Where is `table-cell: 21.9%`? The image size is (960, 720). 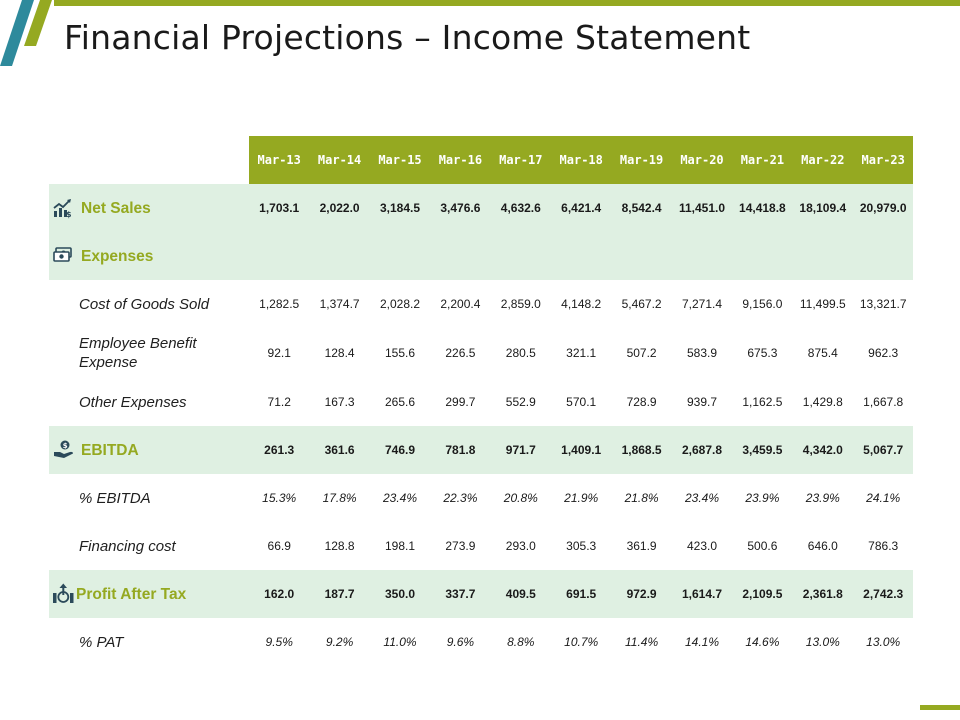 table-cell: 21.9% is located at coordinates (581, 498).